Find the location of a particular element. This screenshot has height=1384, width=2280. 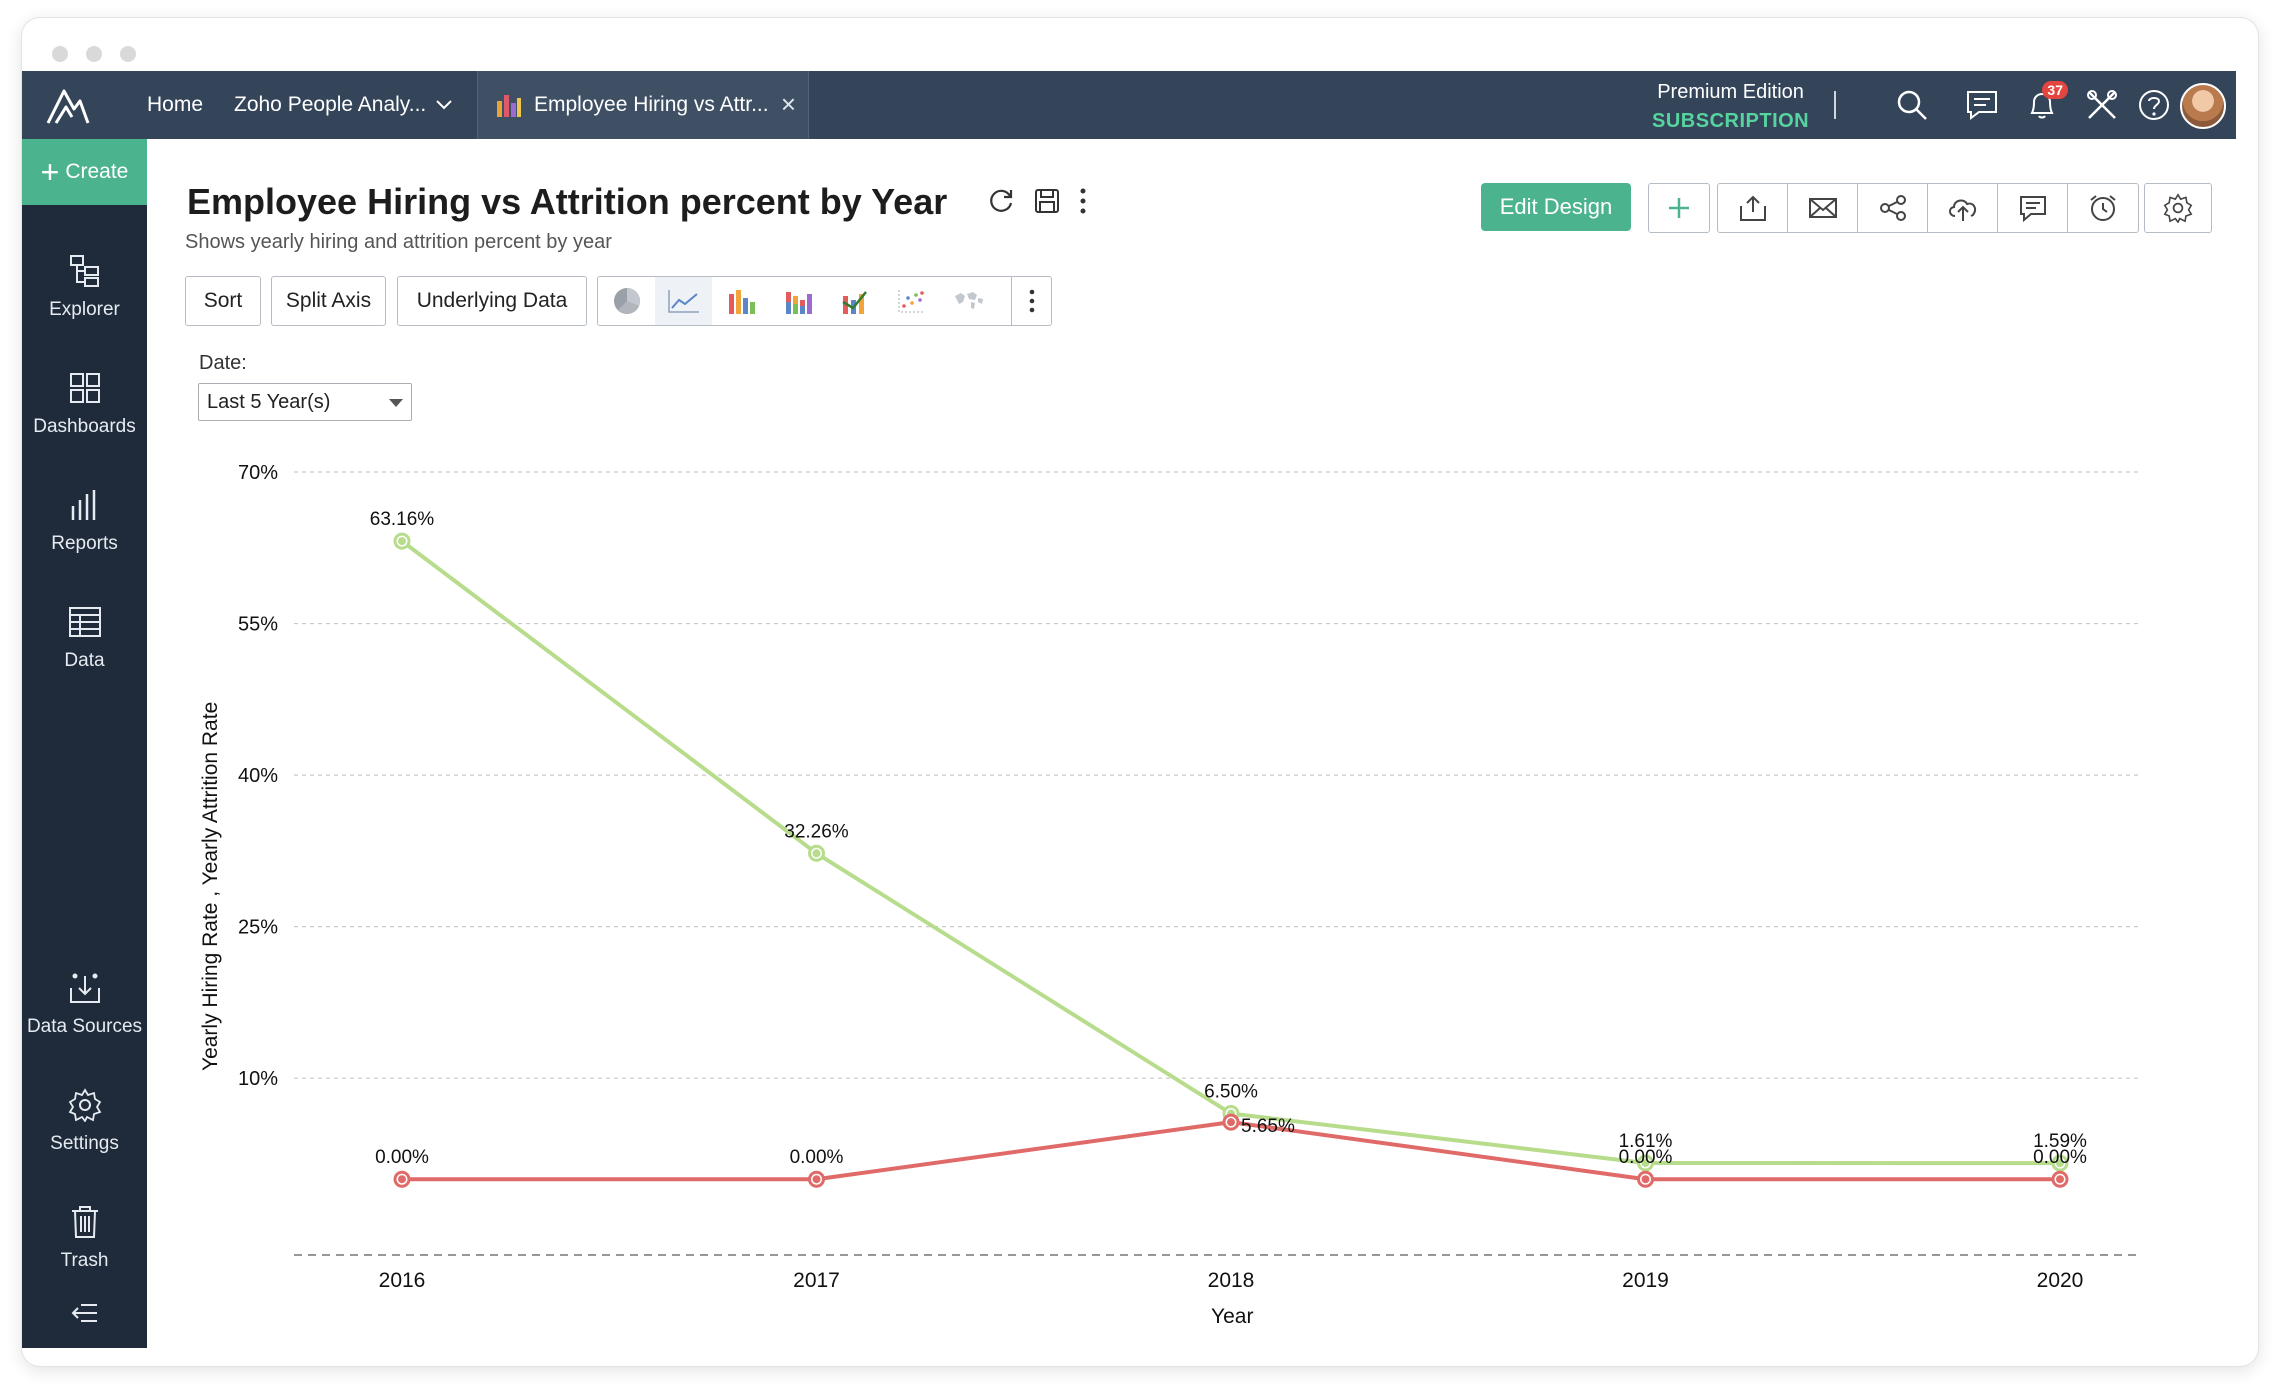

chart-type-pie is located at coordinates (626, 301).